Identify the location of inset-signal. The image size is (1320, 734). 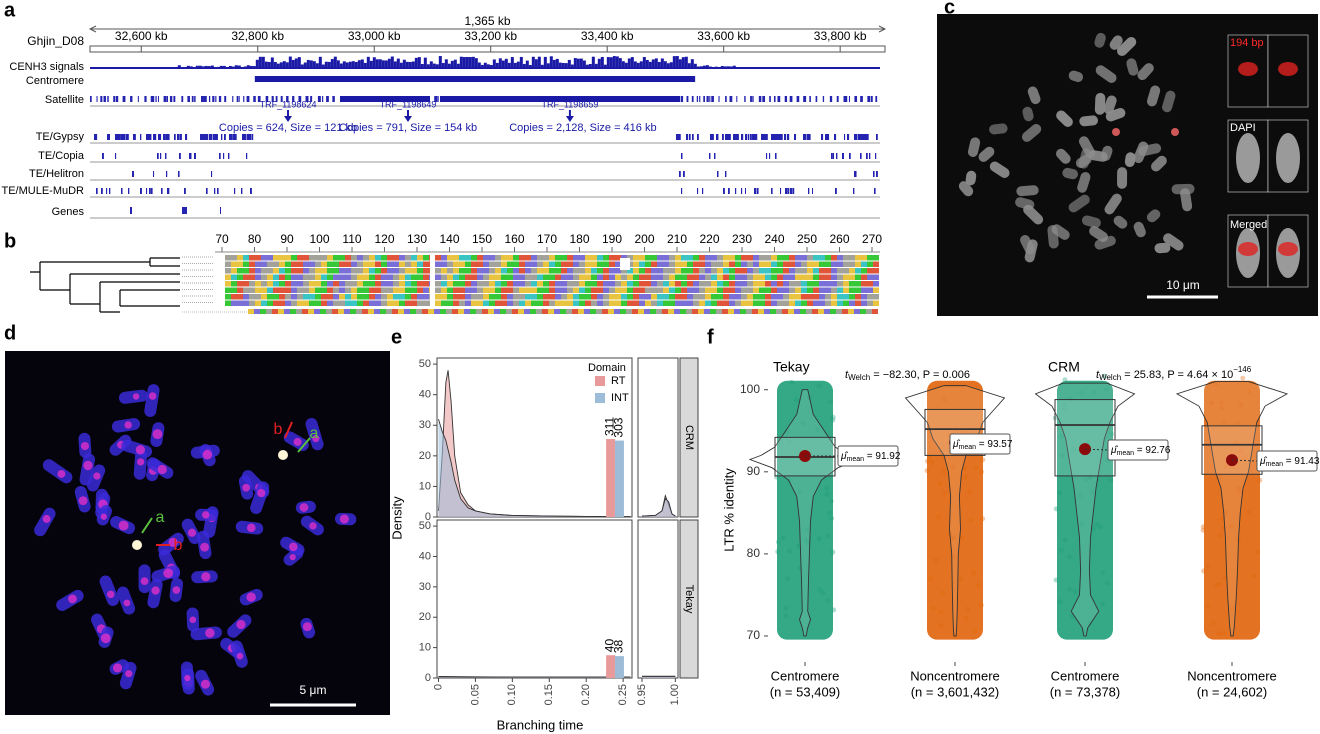
(1248, 249).